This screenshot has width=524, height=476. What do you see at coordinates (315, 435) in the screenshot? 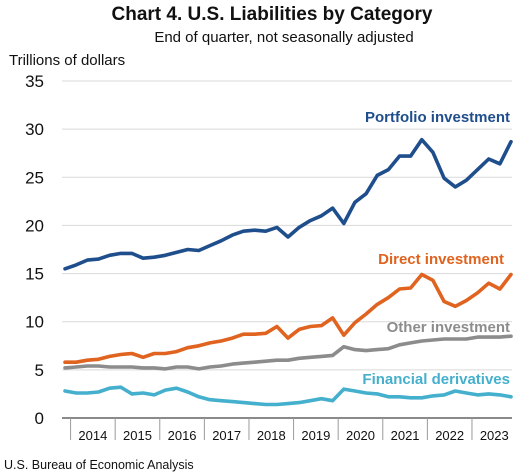
I see `x-tick-label: 2019` at bounding box center [315, 435].